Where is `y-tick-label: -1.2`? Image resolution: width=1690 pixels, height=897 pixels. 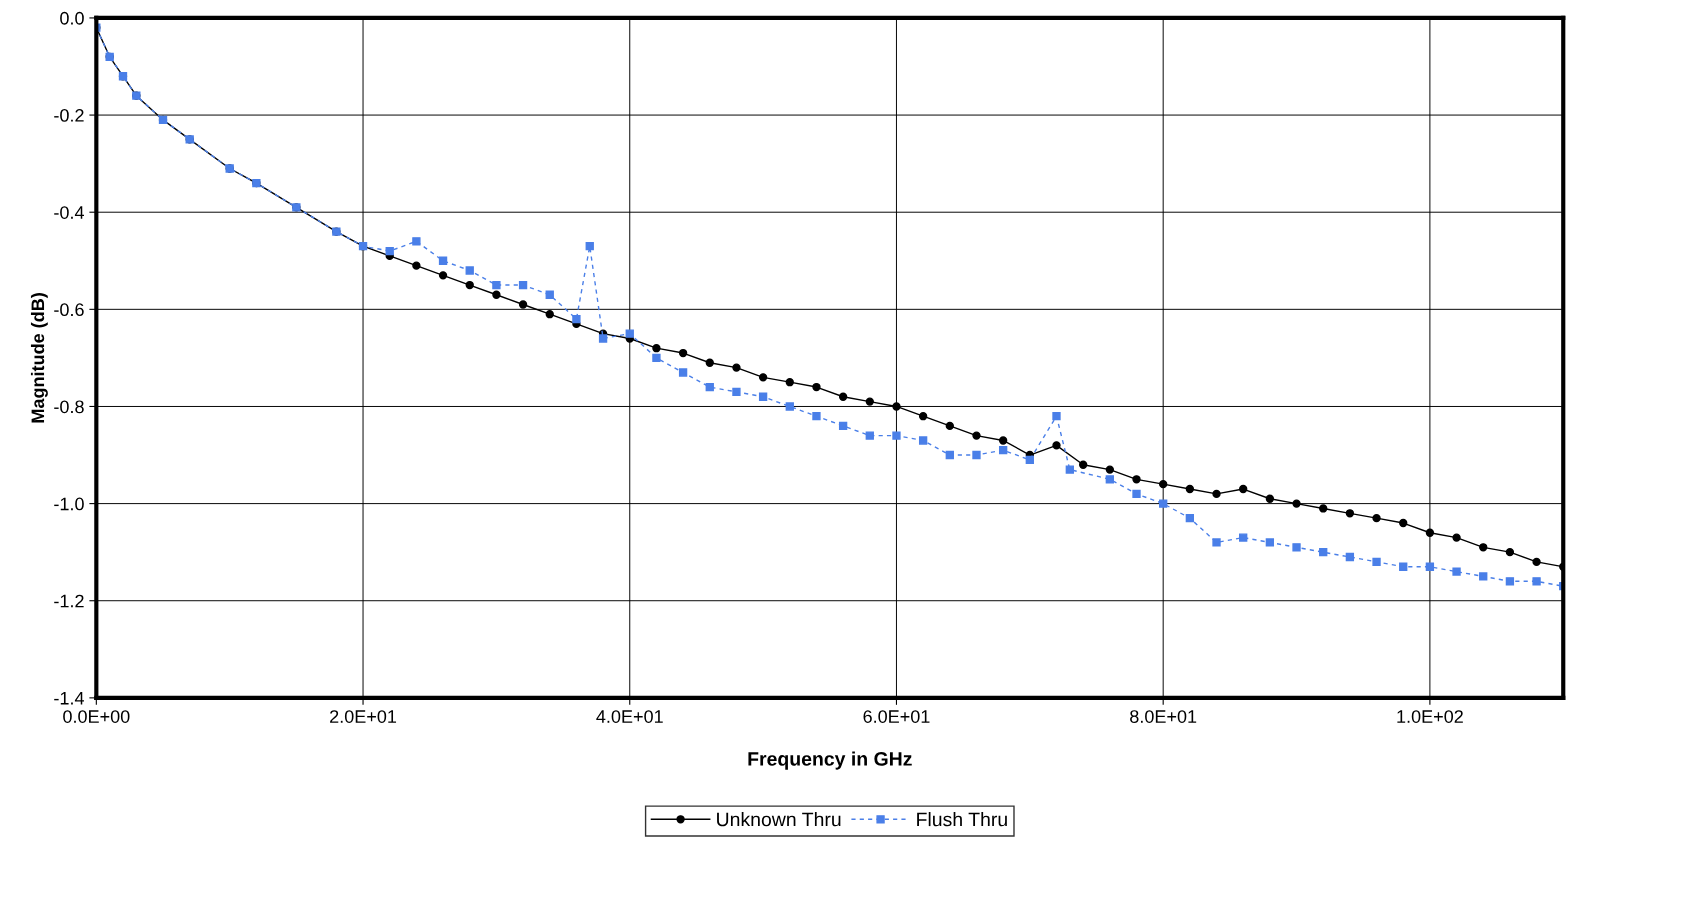 y-tick-label: -1.2 is located at coordinates (69, 601).